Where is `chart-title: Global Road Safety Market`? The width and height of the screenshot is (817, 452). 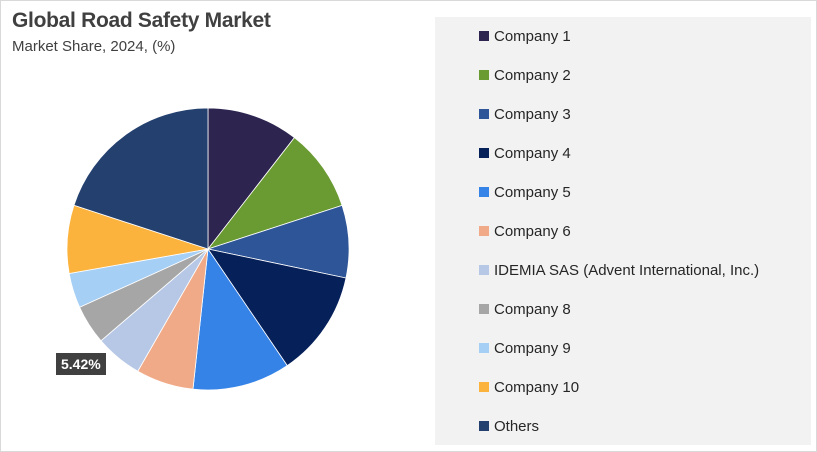
chart-title: Global Road Safety Market is located at coordinates (141, 20).